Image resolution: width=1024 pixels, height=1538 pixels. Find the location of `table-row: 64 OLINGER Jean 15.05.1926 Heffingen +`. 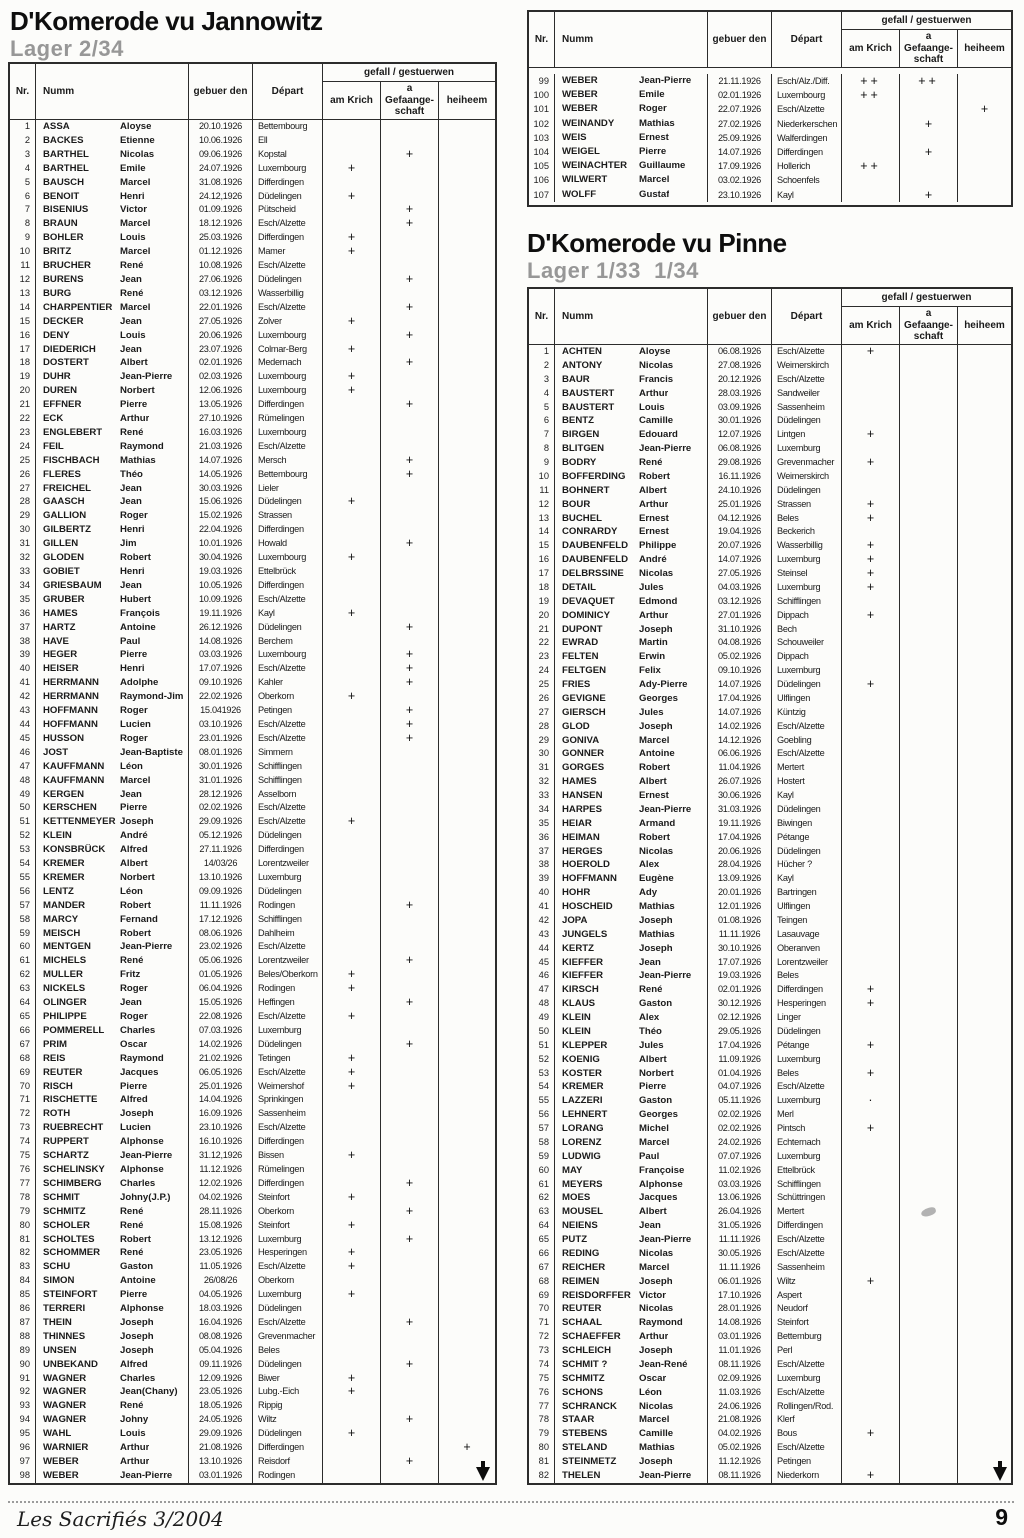

table-row: 64 OLINGER Jean 15.05.1926 Heffingen + is located at coordinates (252, 1003).